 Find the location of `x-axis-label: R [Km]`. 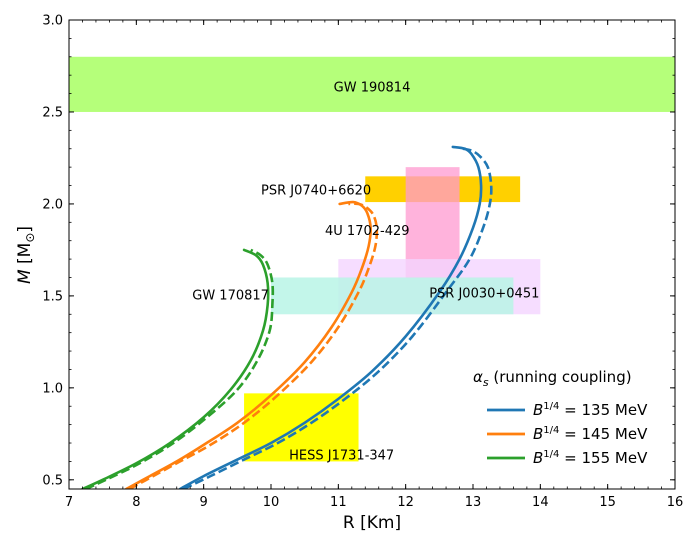

x-axis-label: R [Km] is located at coordinates (372, 523).